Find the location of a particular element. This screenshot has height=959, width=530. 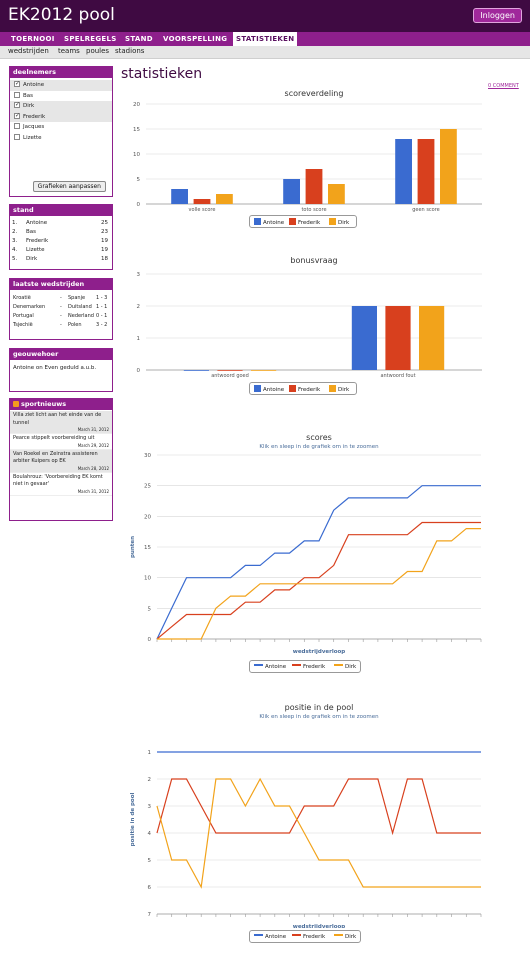

checkbox-bas is located at coordinates (17, 94).